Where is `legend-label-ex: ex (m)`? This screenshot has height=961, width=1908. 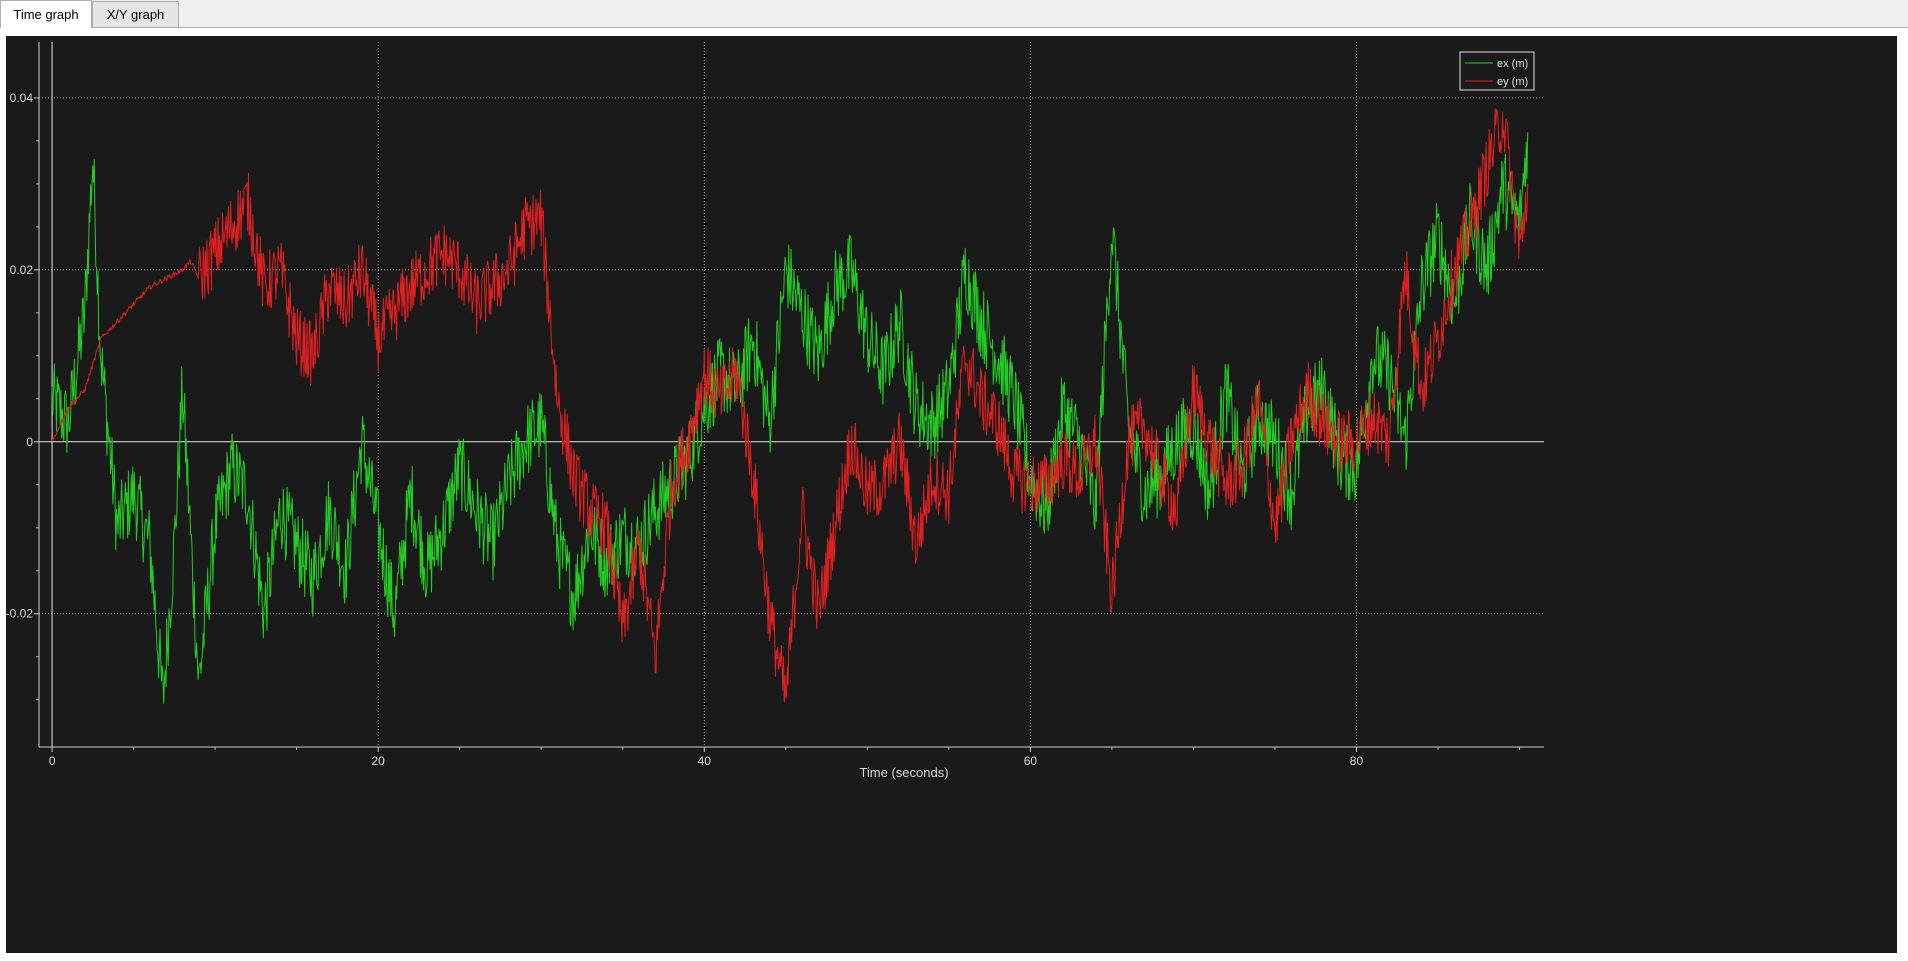 legend-label-ex: ex (m) is located at coordinates (1512, 64).